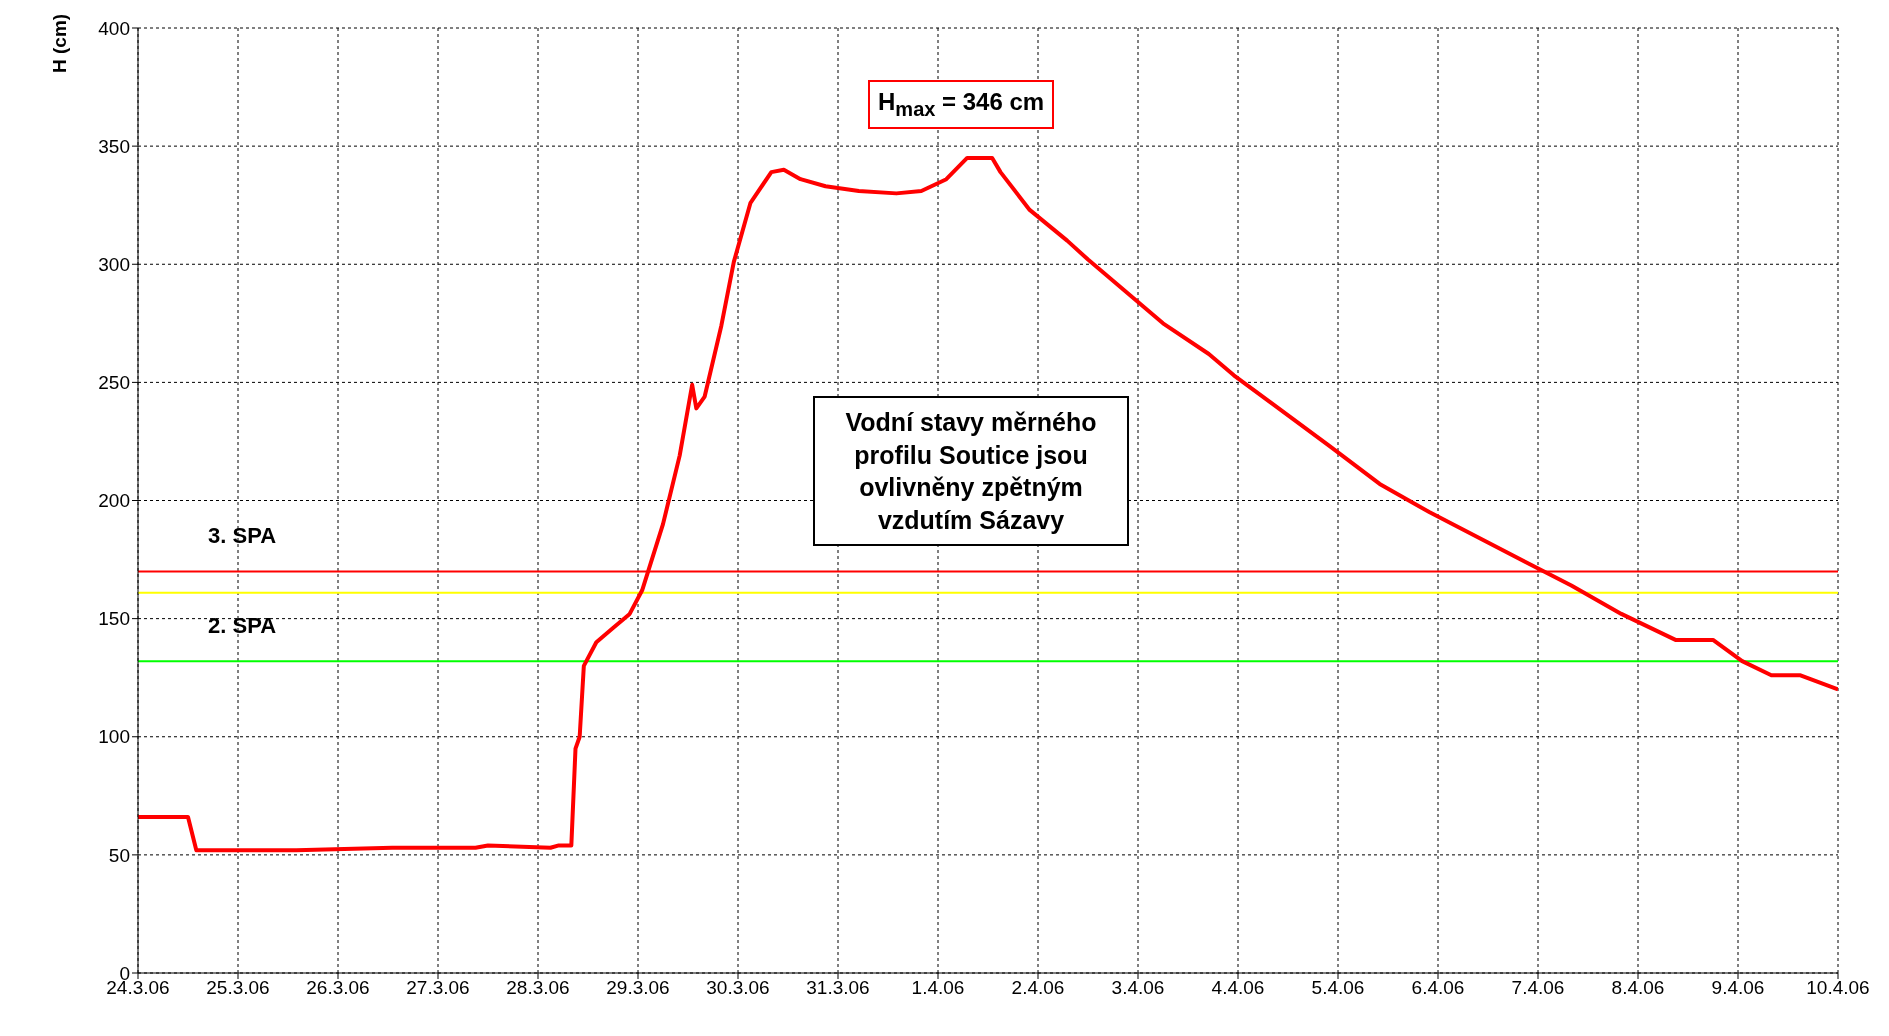 The height and width of the screenshot is (1036, 1889). I want to click on x-tick-label: 25.3.06, so click(238, 988).